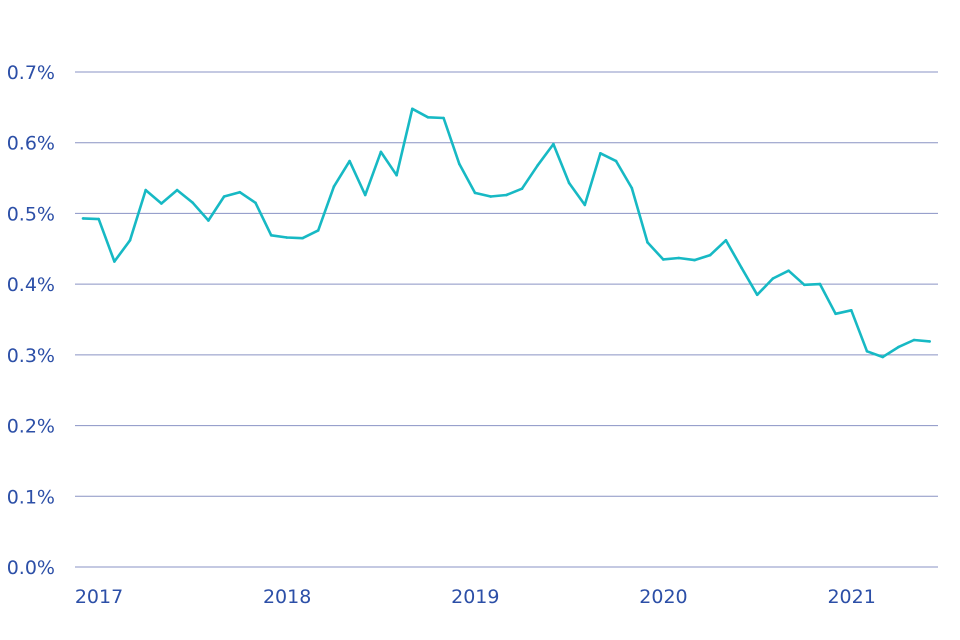  What do you see at coordinates (31, 144) in the screenshot?
I see `y-tick-label: 0.6%` at bounding box center [31, 144].